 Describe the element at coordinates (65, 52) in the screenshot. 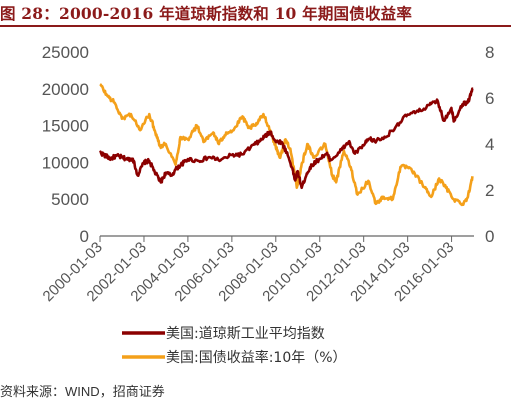

I see `y-left-tick-label: 25000` at that location.